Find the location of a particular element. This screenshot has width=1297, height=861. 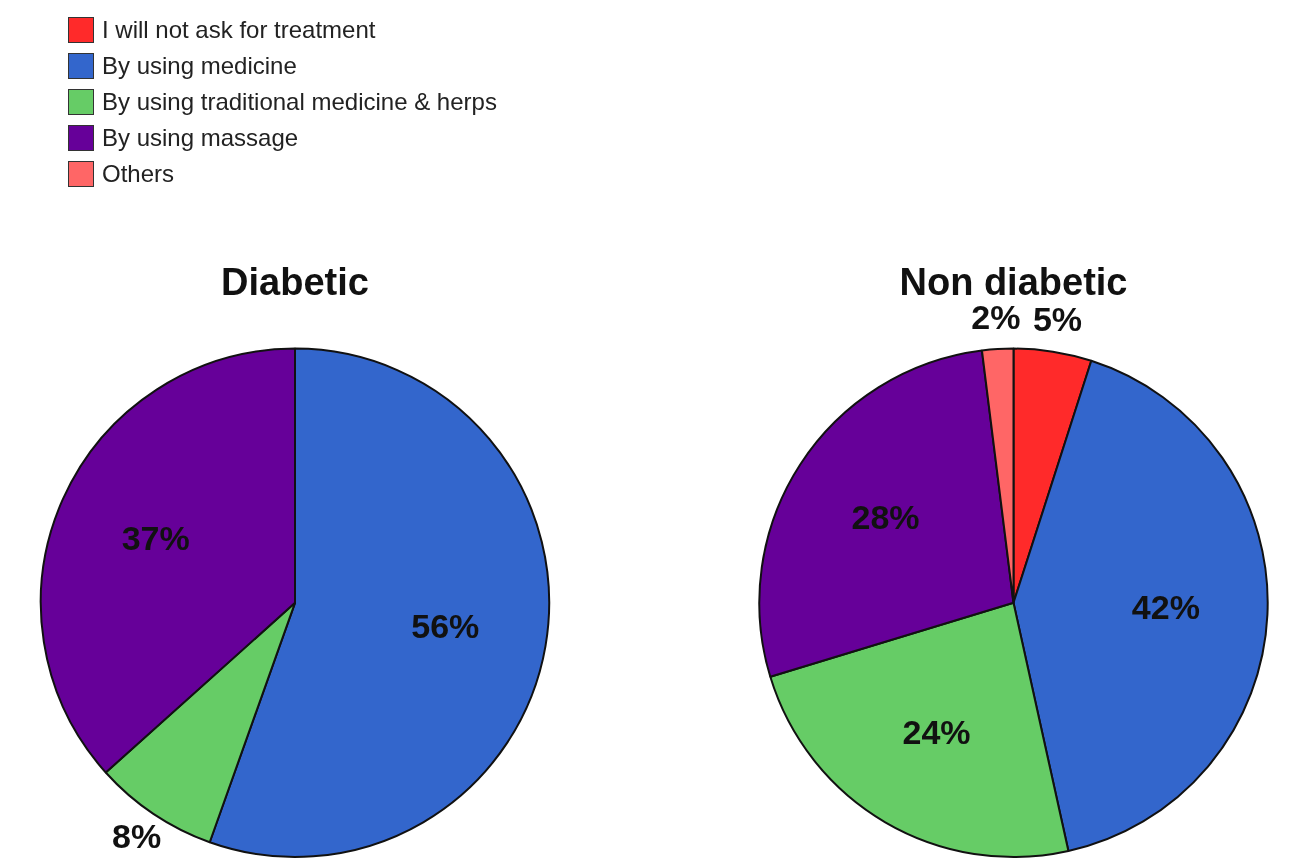

data-label: 28% is located at coordinates (885, 517).